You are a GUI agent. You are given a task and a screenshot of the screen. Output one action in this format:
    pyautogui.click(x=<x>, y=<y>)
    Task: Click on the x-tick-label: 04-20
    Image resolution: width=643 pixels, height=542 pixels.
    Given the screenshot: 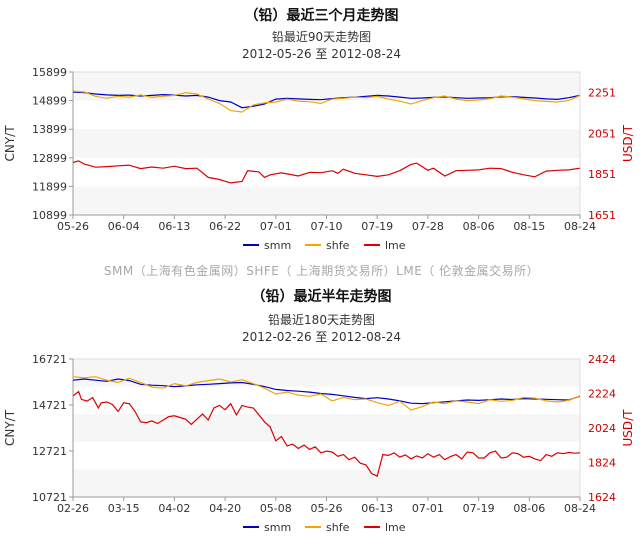 What is the action you would take?
    pyautogui.click(x=225, y=508)
    